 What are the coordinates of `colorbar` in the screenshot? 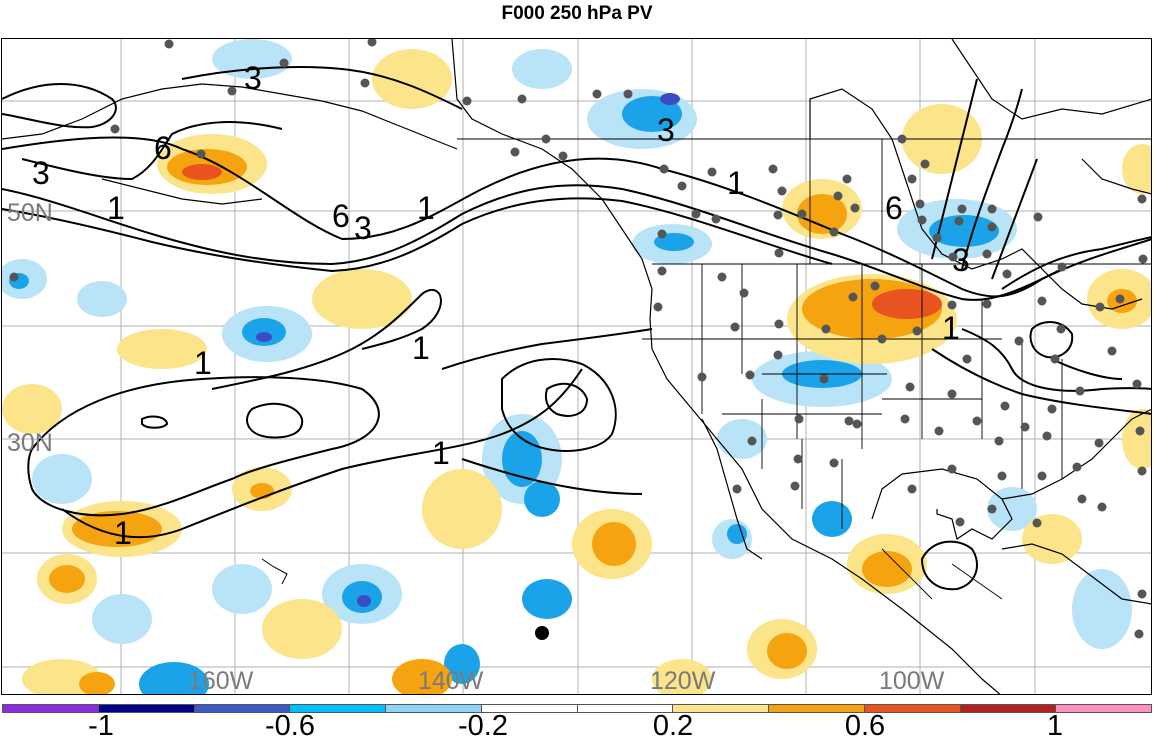 It's located at (577, 708).